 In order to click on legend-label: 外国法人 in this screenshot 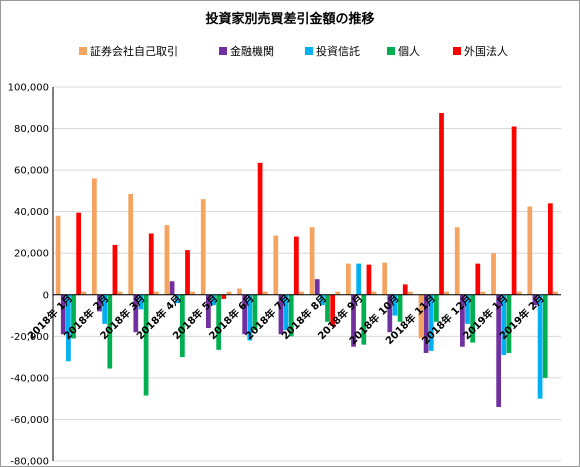, I will do `click(486, 51)`.